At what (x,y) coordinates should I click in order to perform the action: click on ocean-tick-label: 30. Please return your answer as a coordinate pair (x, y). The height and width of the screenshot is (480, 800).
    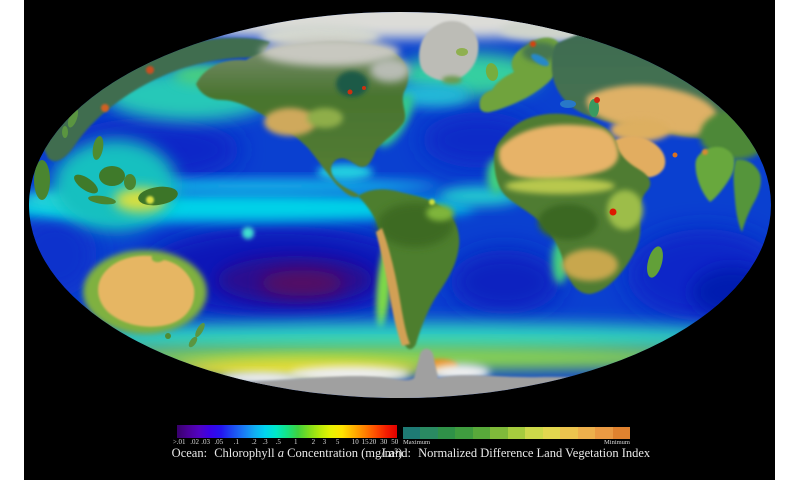
    Looking at the image, I should click on (384, 442).